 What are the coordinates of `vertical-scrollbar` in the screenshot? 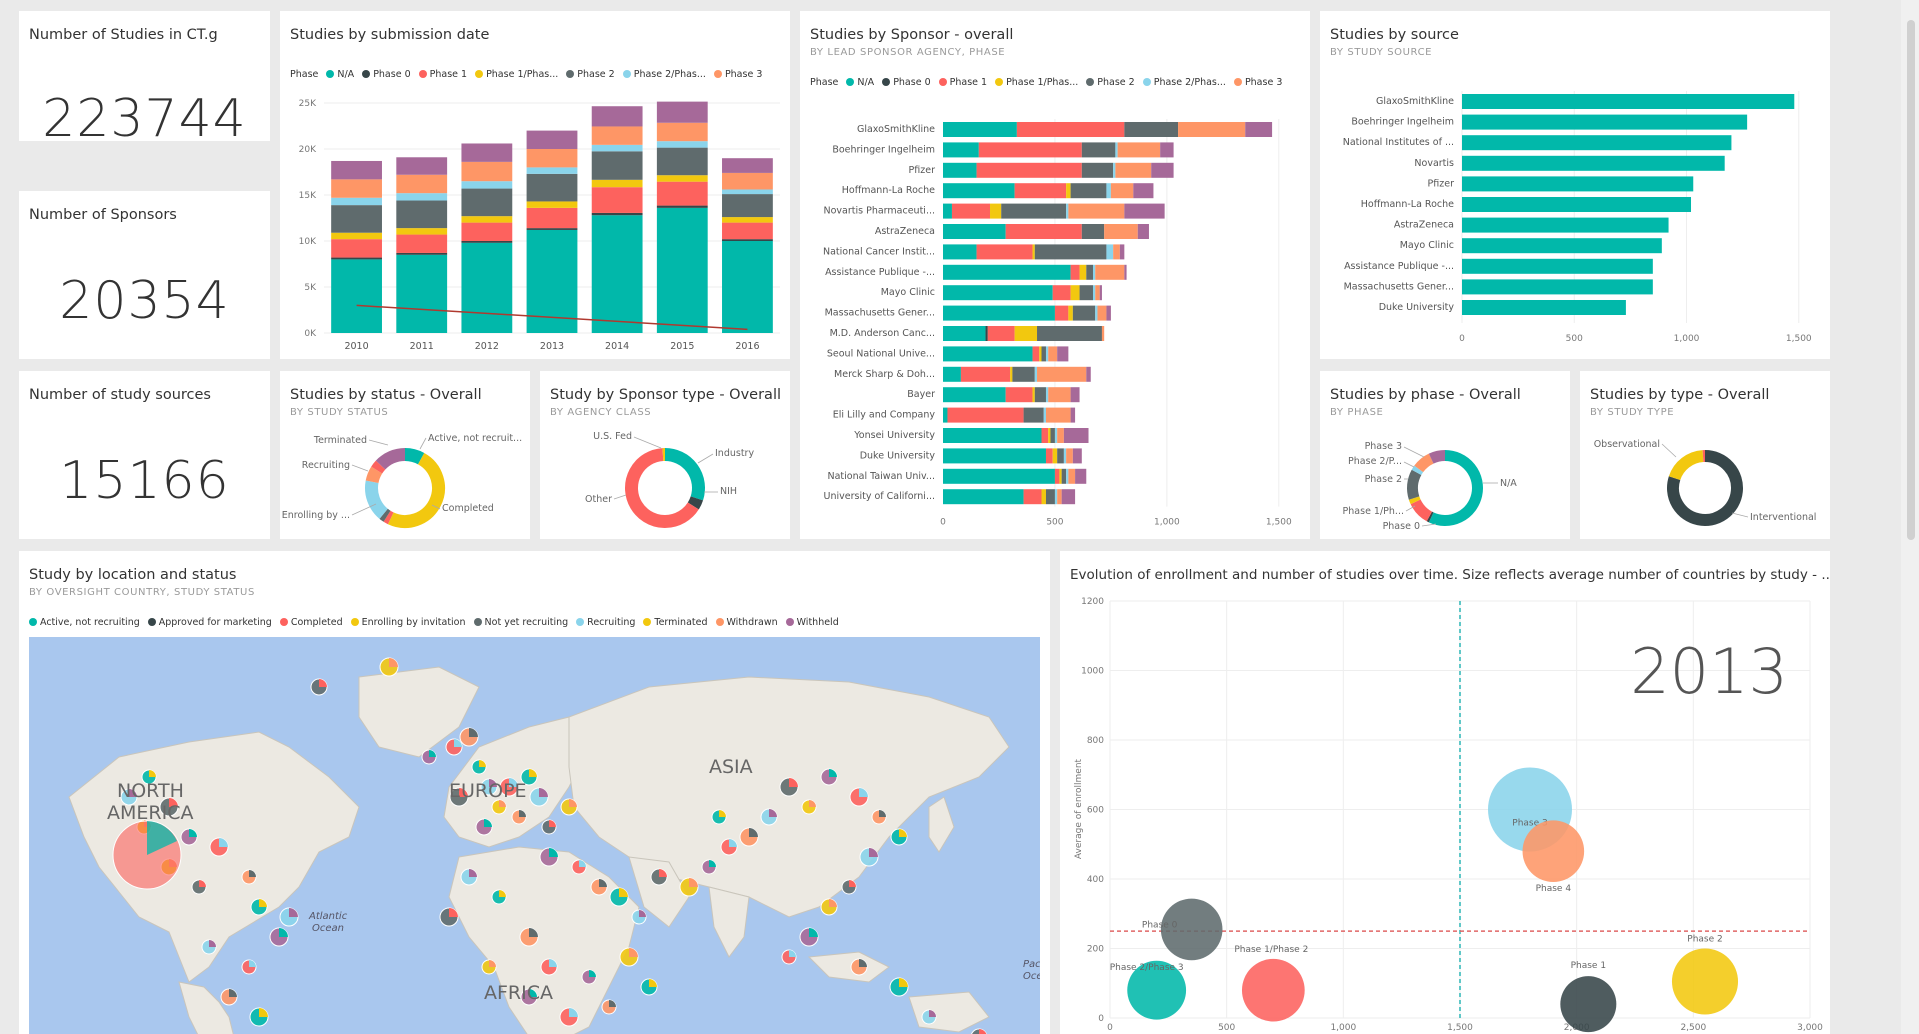 It's located at (1910, 517).